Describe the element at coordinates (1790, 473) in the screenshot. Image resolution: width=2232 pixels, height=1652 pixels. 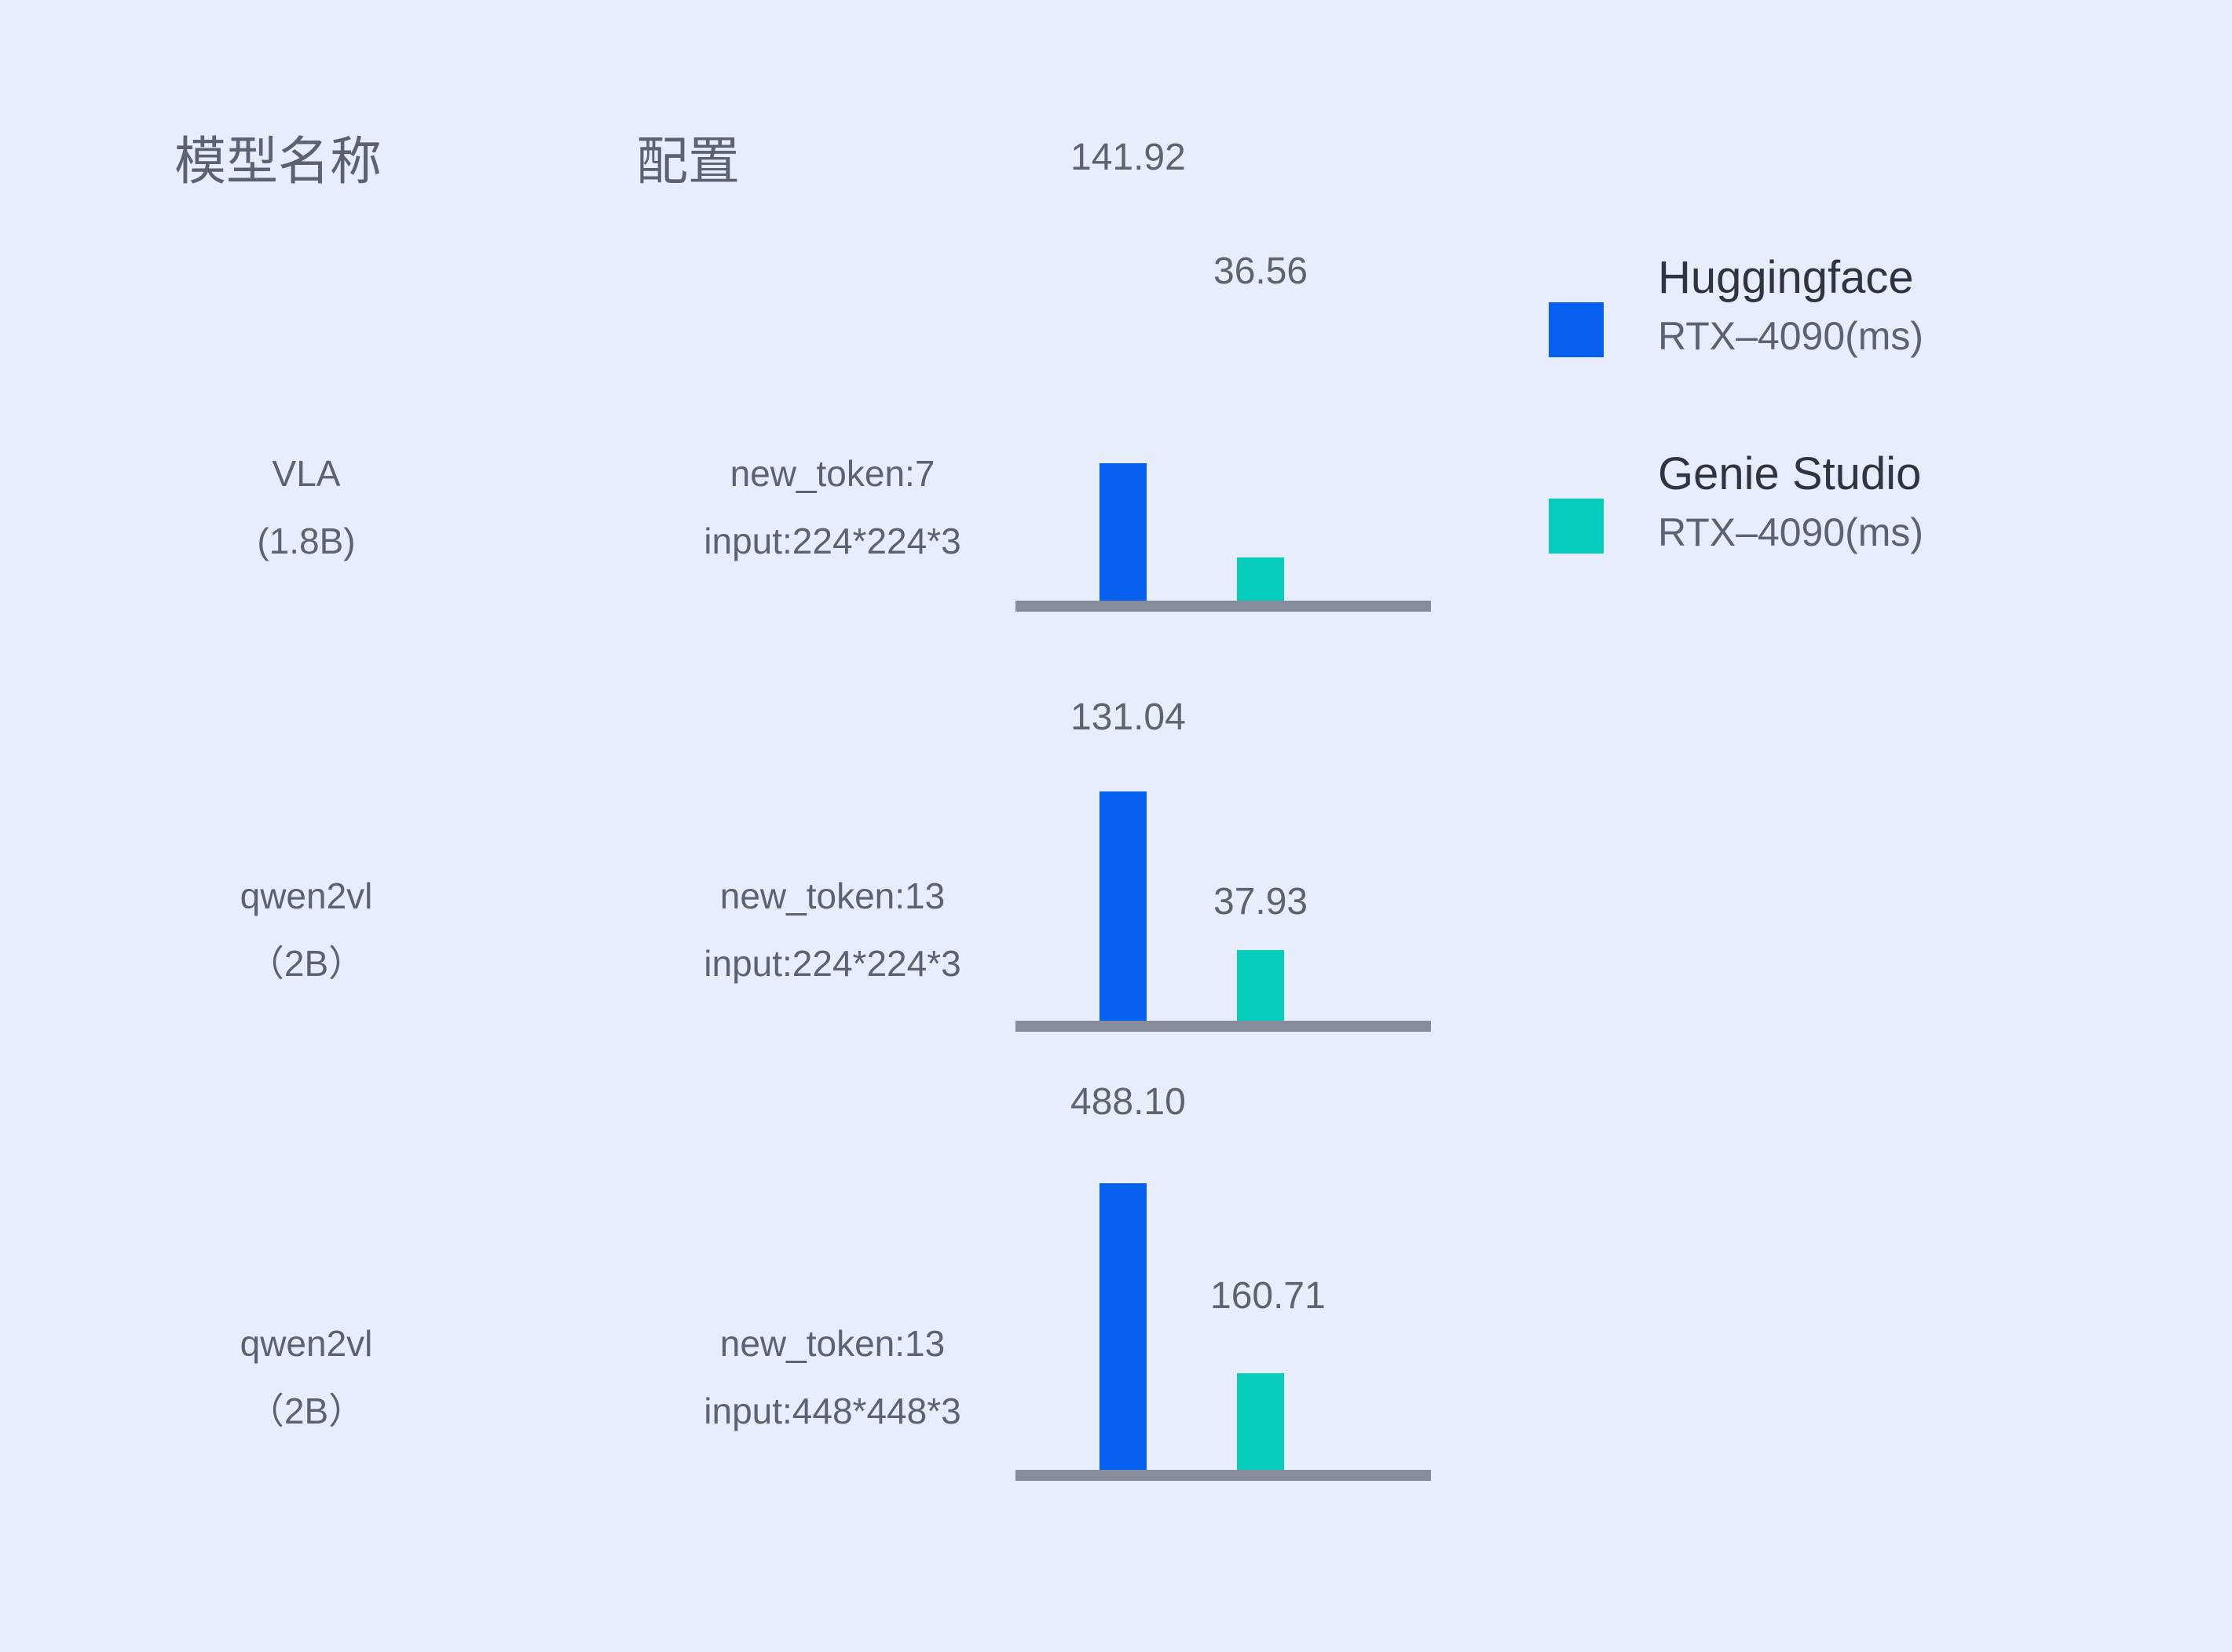
I see `legend-title: Genie Studio` at that location.